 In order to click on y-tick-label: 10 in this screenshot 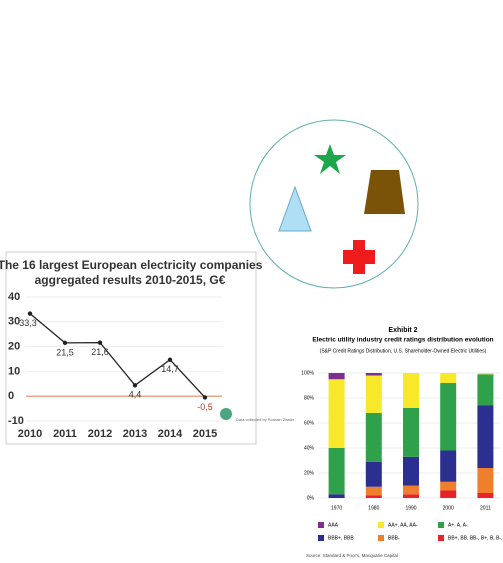, I will do `click(14, 371)`.